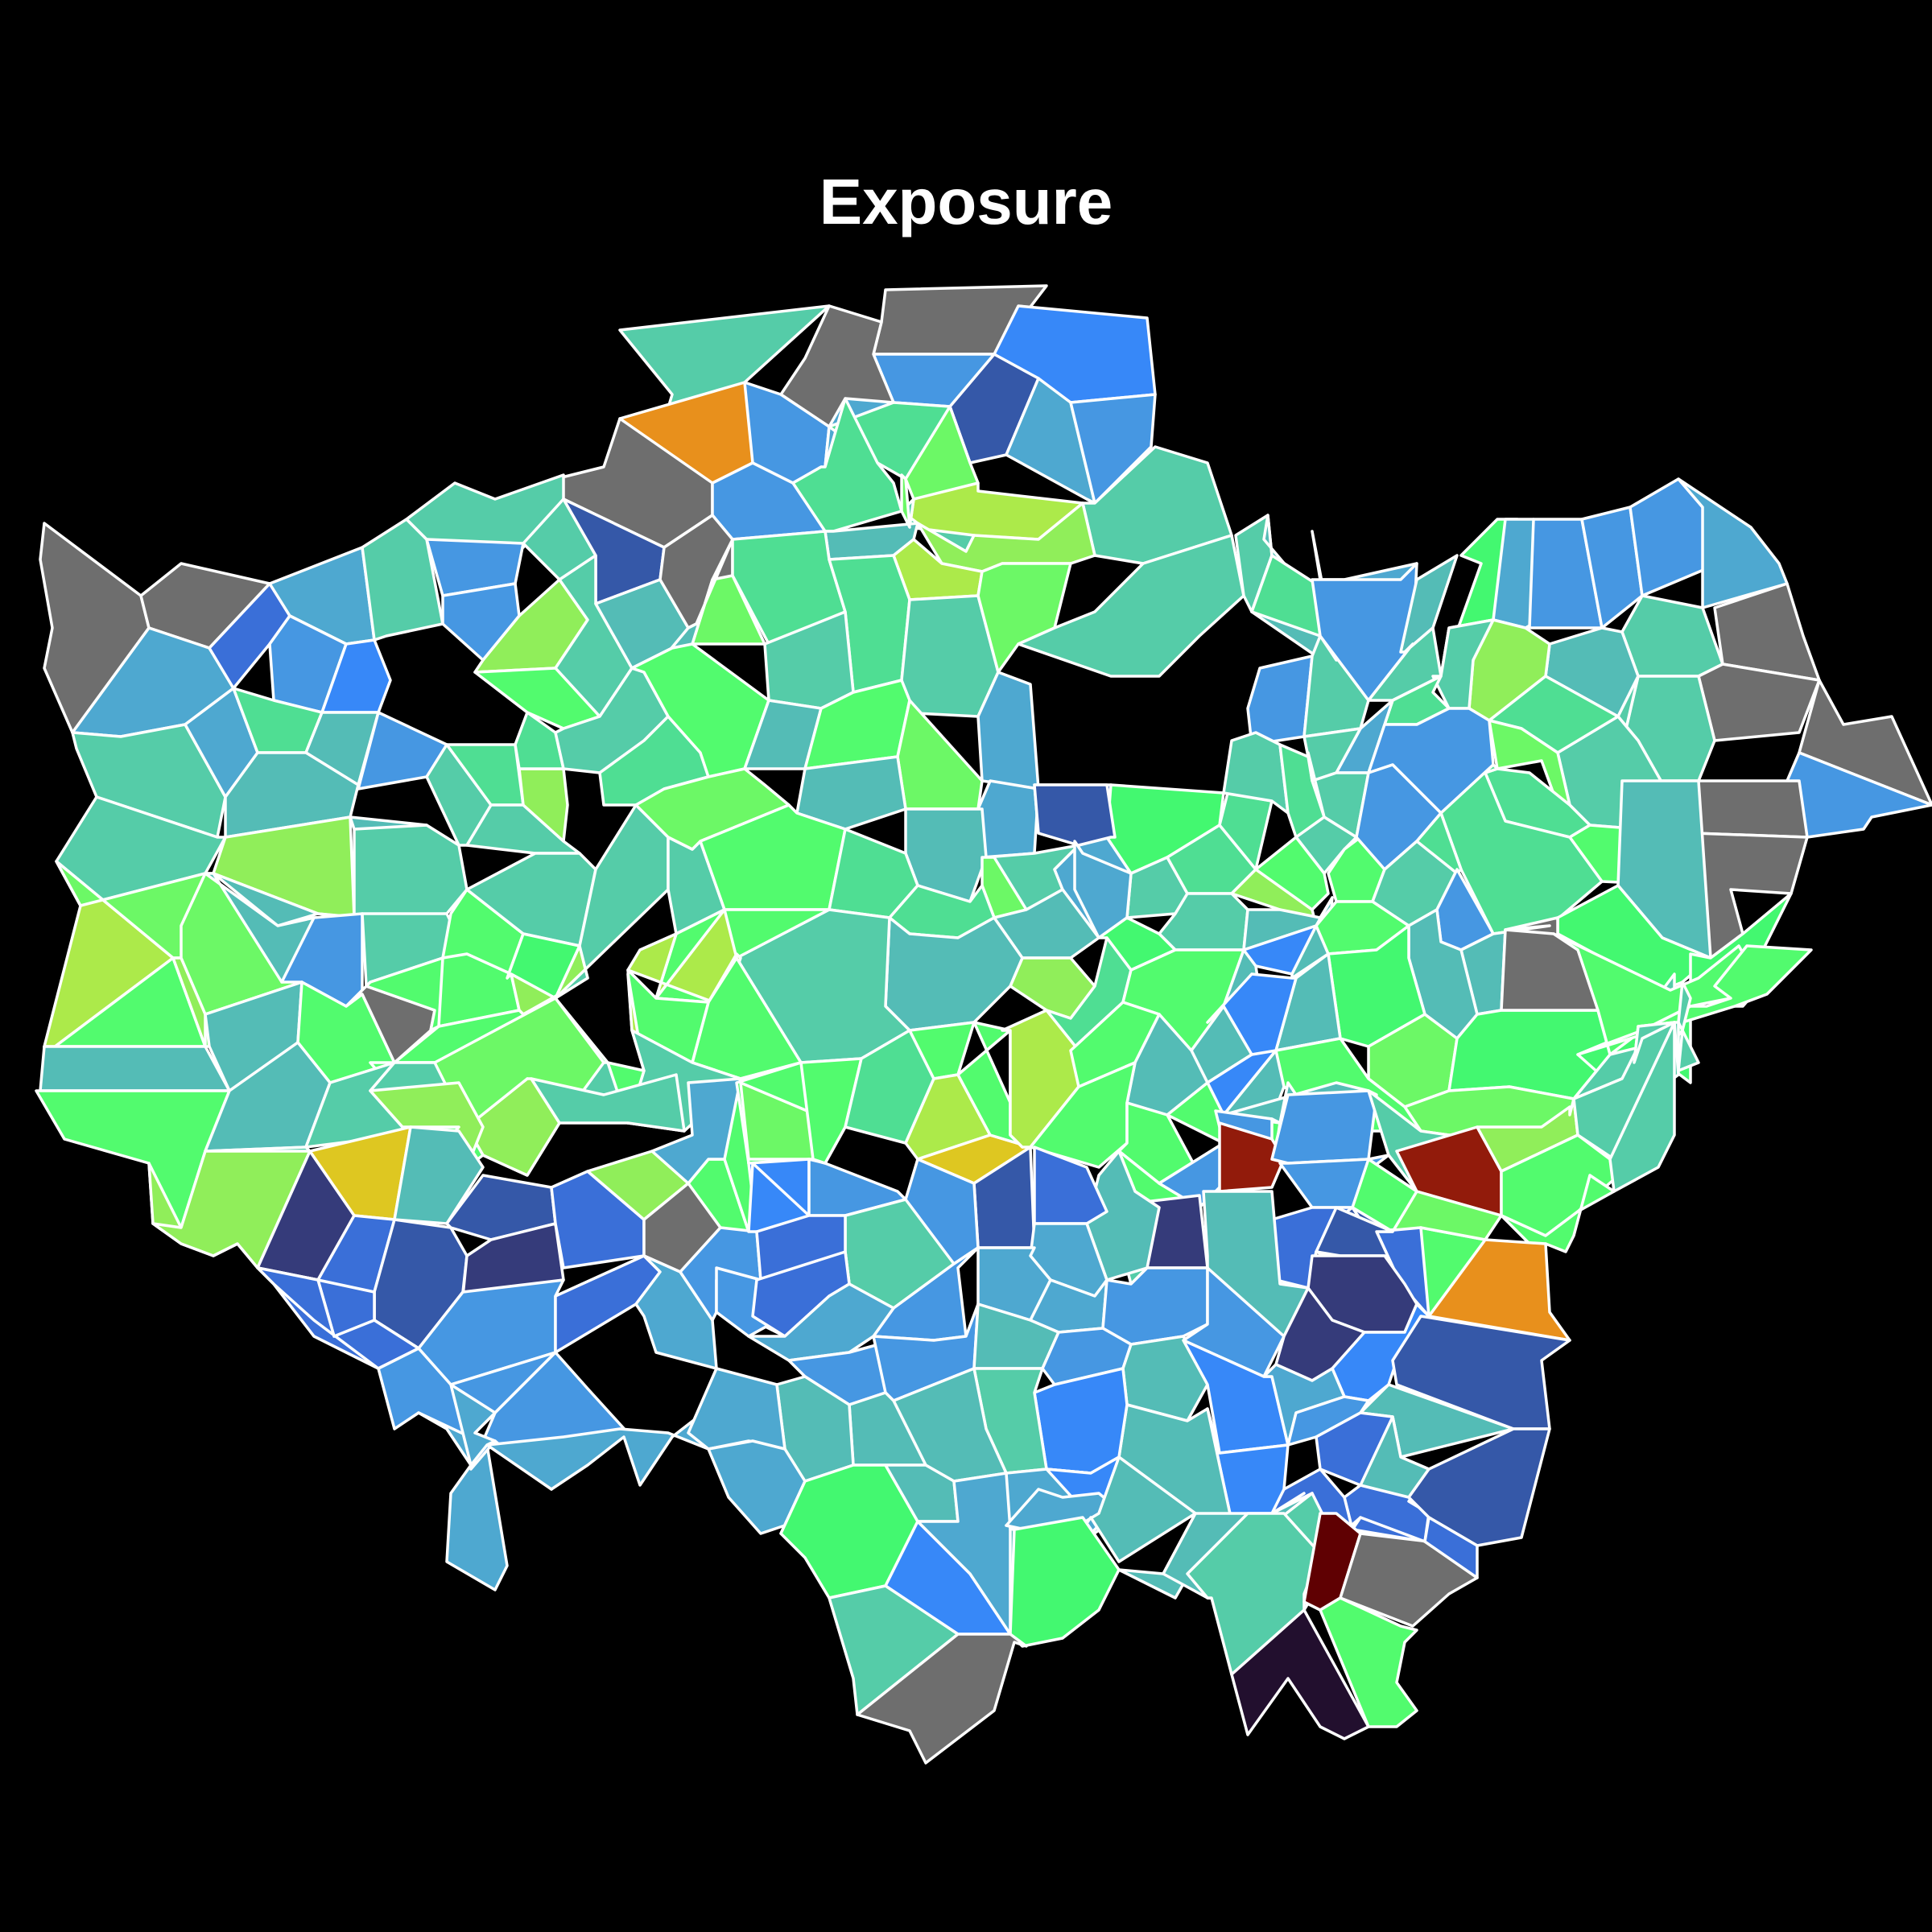 This screenshot has width=1932, height=1932. What do you see at coordinates (966, 201) in the screenshot?
I see `map-title: Exposure` at bounding box center [966, 201].